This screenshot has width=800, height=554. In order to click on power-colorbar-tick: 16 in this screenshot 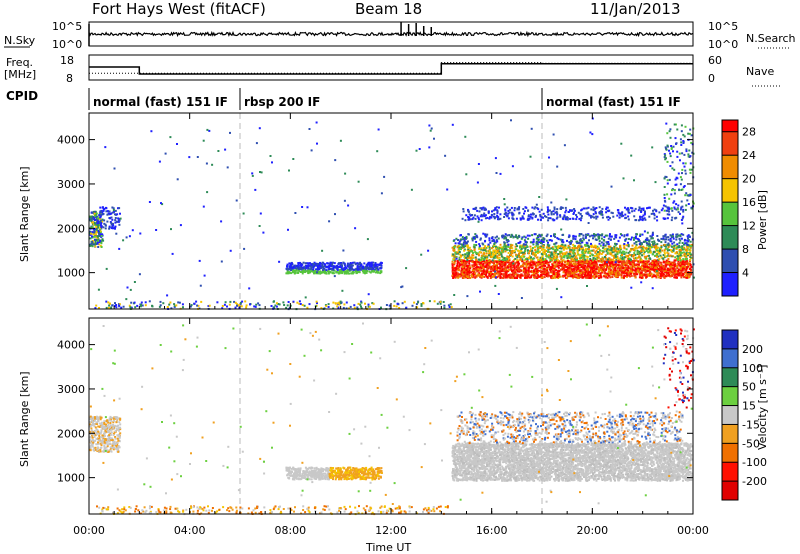, I will do `click(749, 202)`.